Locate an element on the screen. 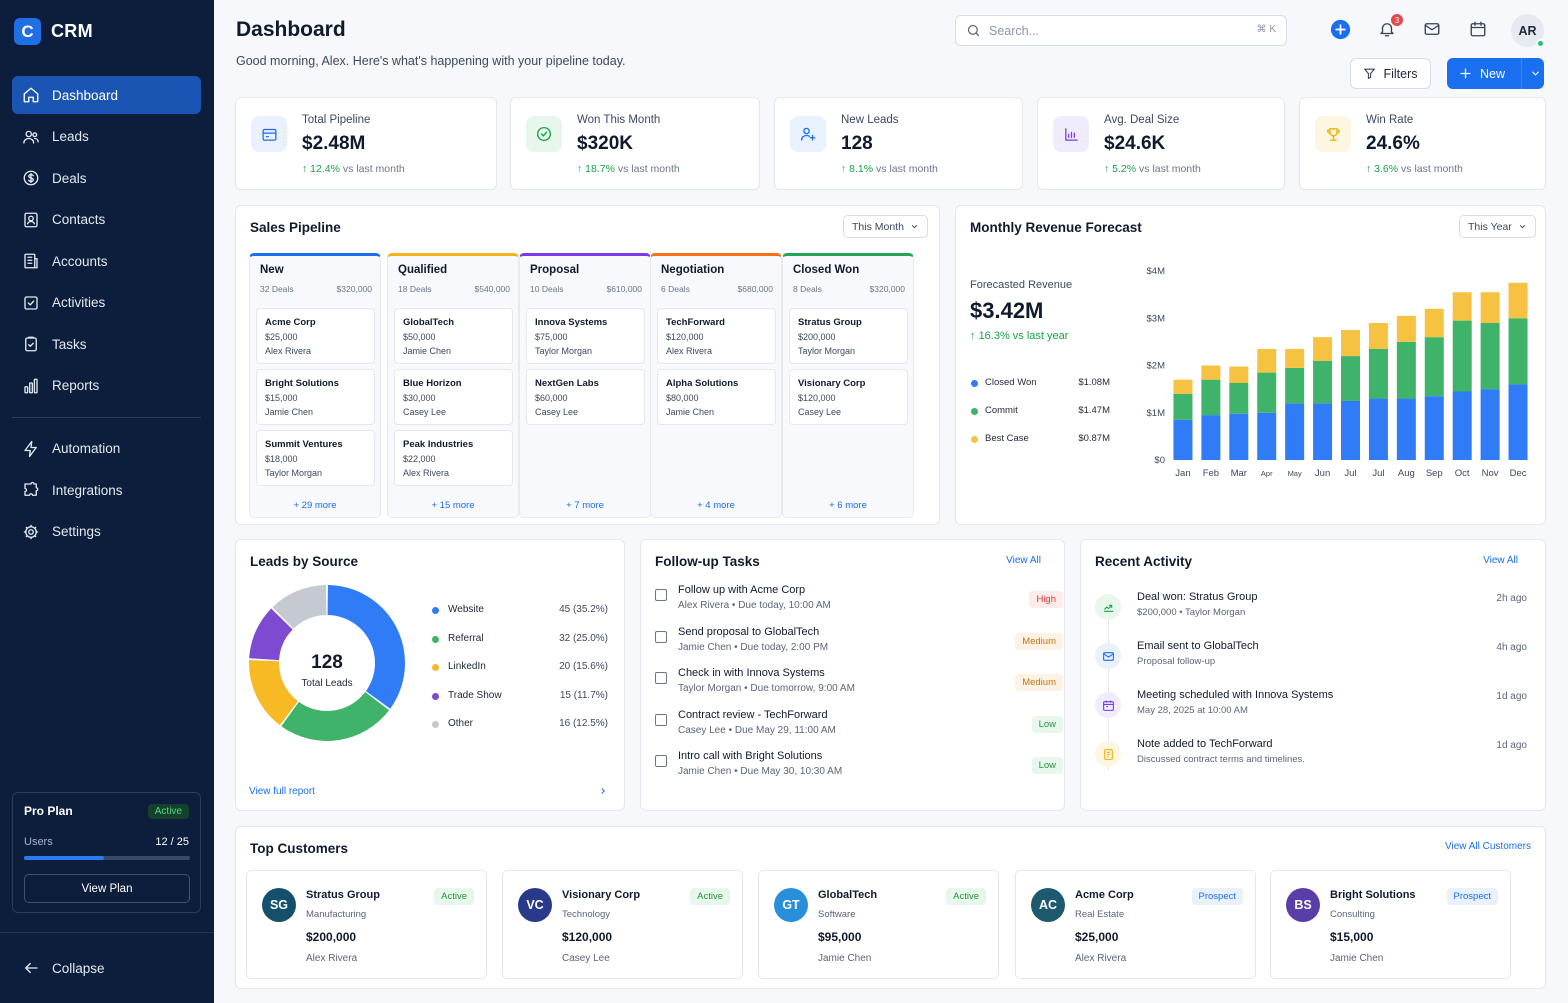 The height and width of the screenshot is (1003, 1568). stage-more-link: + 4 more is located at coordinates (716, 505).